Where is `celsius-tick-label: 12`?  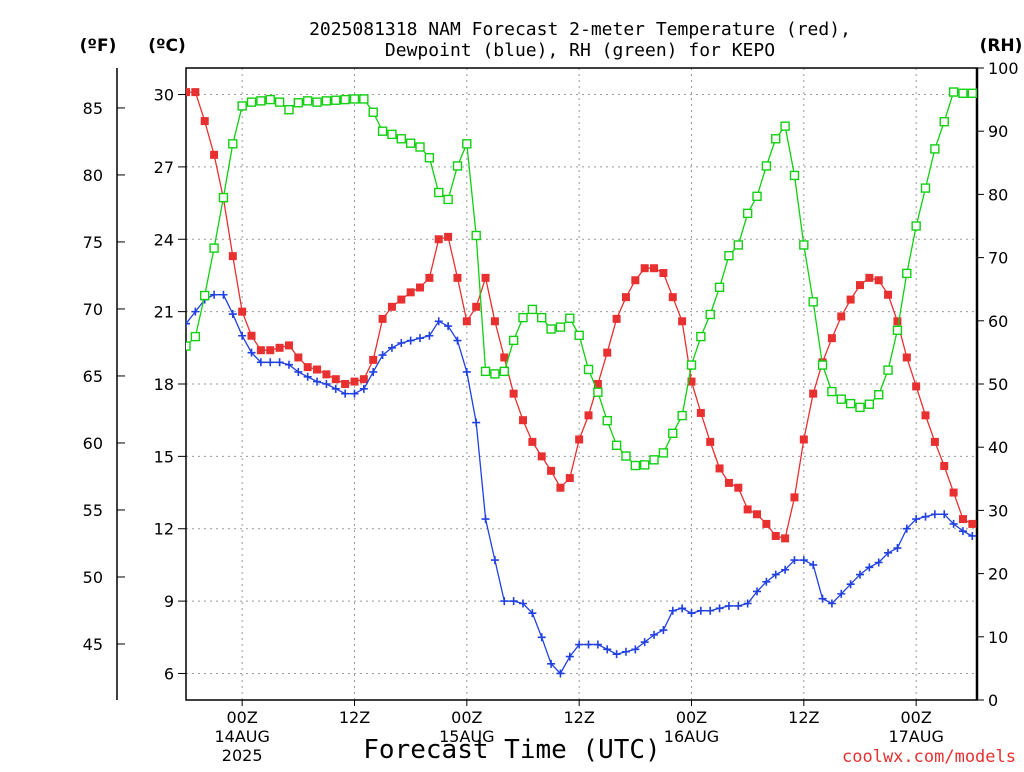
celsius-tick-label: 12 is located at coordinates (164, 529).